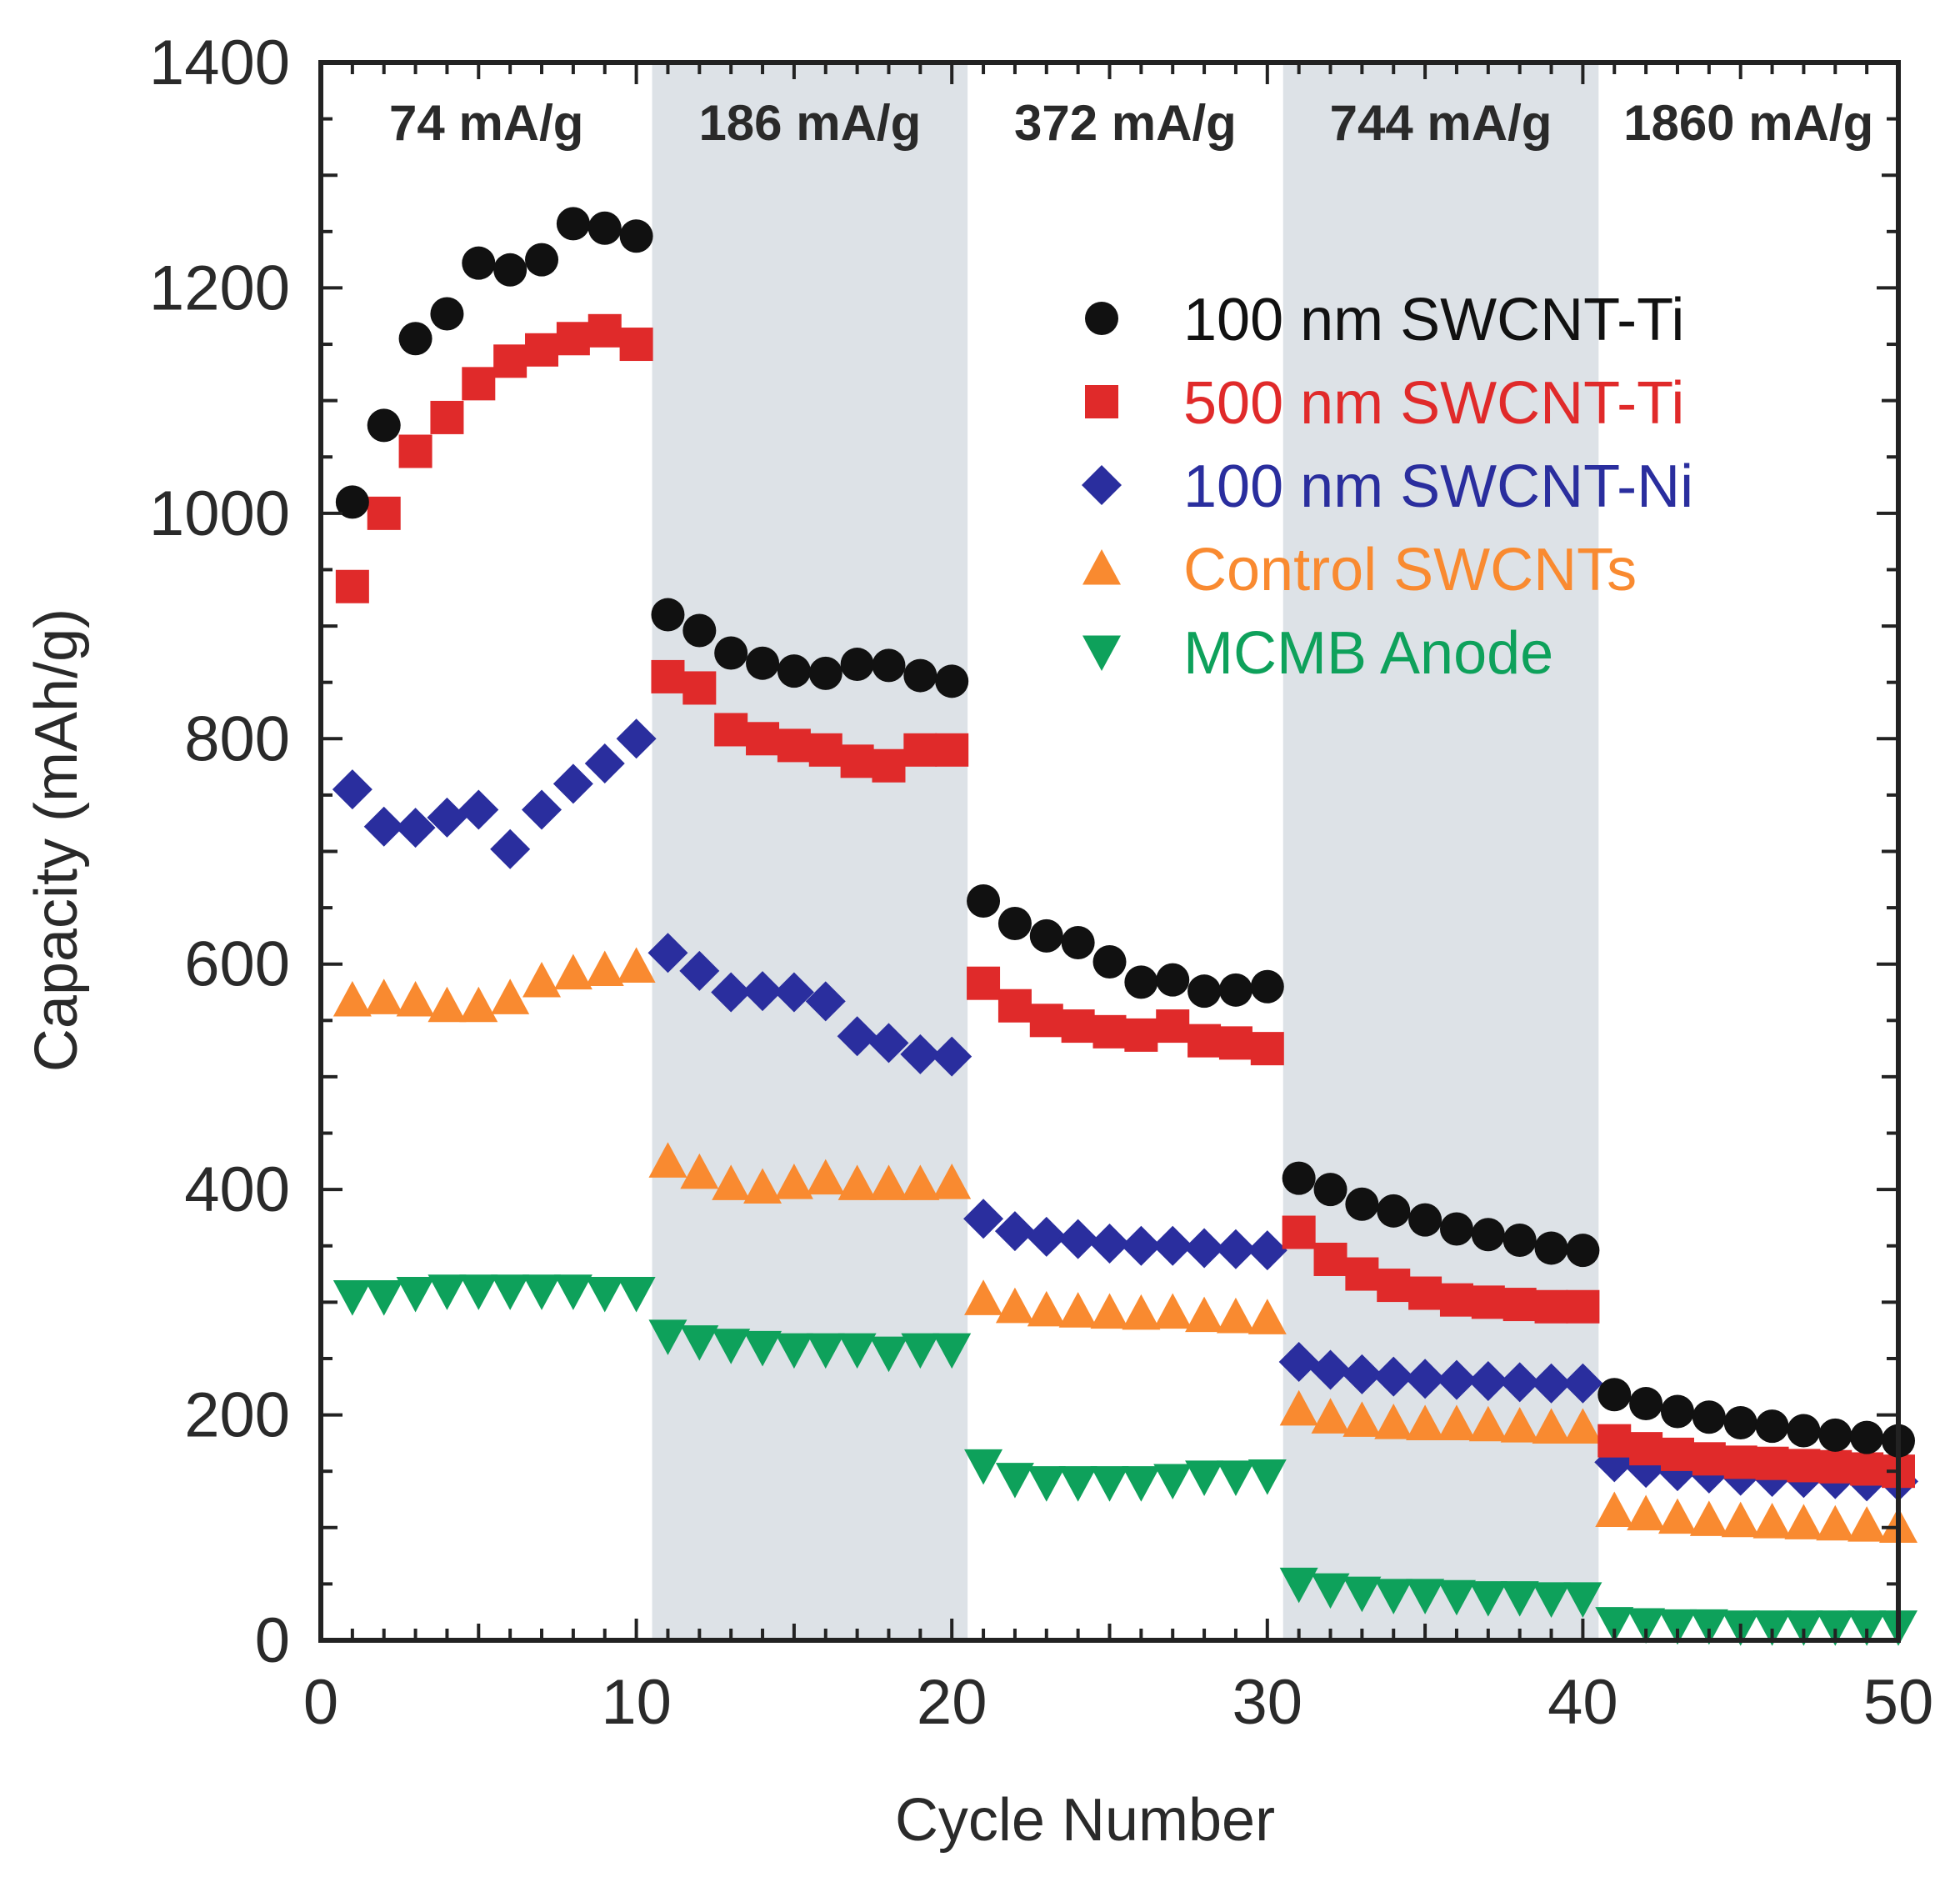 The width and height of the screenshot is (1960, 1877). I want to click on x-axis-title: Cycle Number, so click(1085, 1820).